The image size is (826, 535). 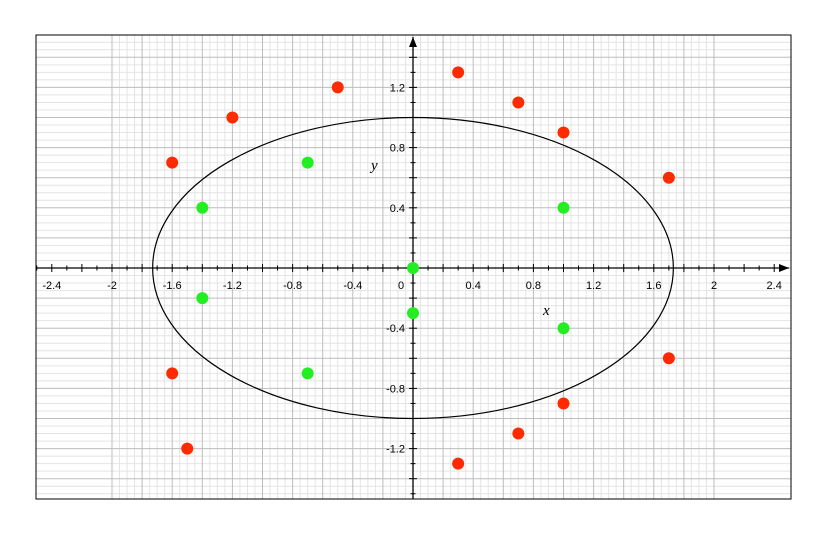 What do you see at coordinates (473, 286) in the screenshot?
I see `x-tick-label: 0.4` at bounding box center [473, 286].